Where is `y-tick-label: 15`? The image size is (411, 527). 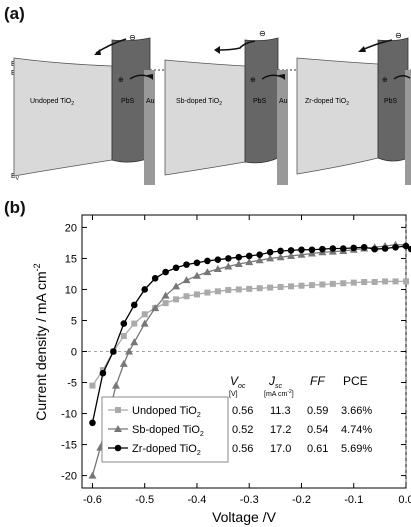
y-tick-label: 15 is located at coordinates (71, 259).